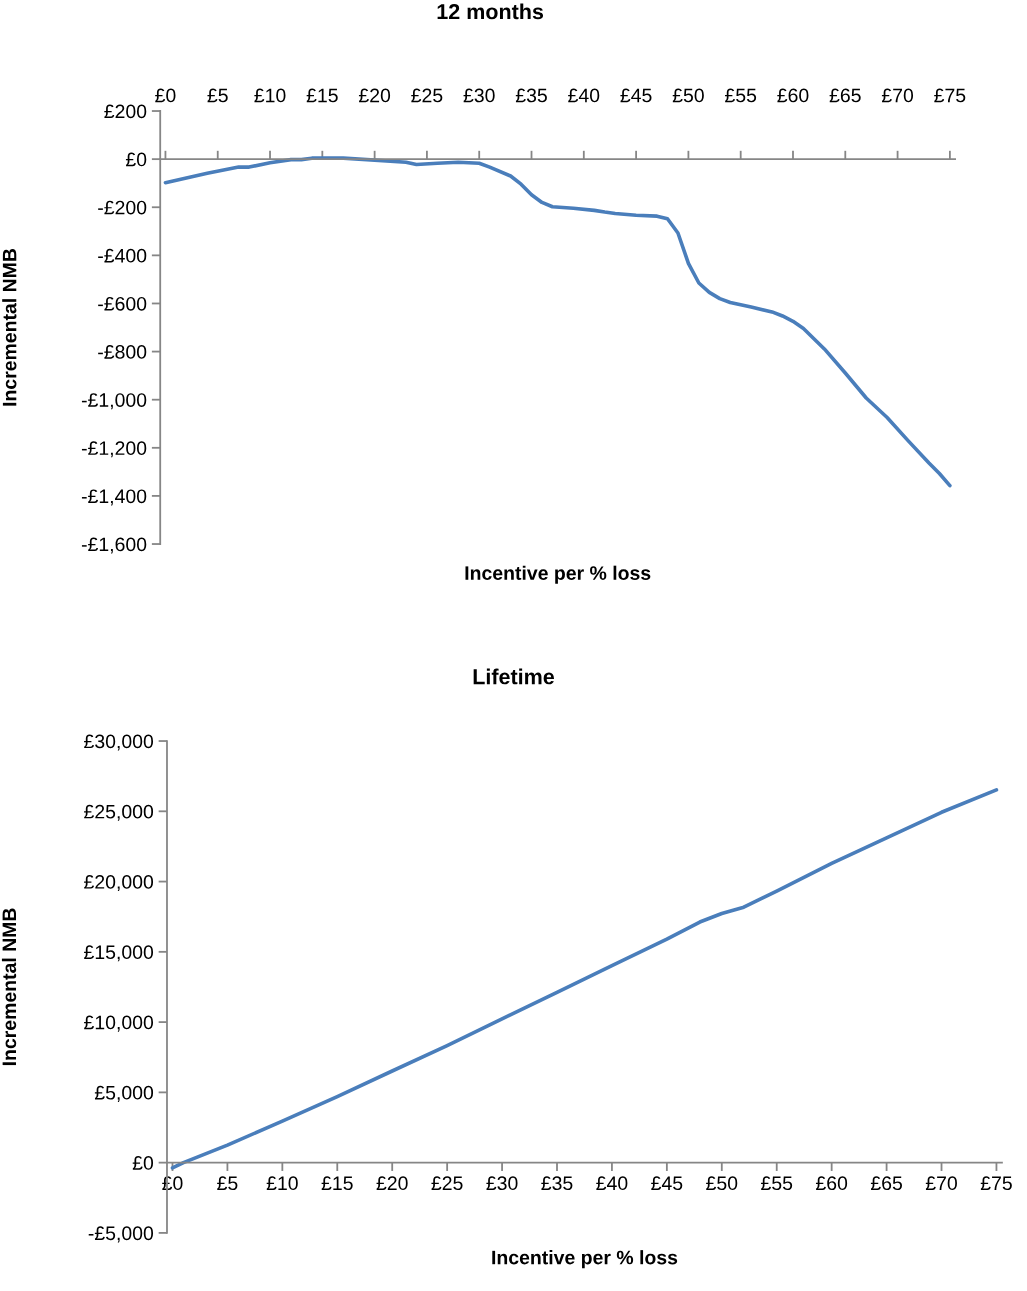 The width and height of the screenshot is (1027, 1291). I want to click on y-tick-label: -£5,000, so click(121, 1234).